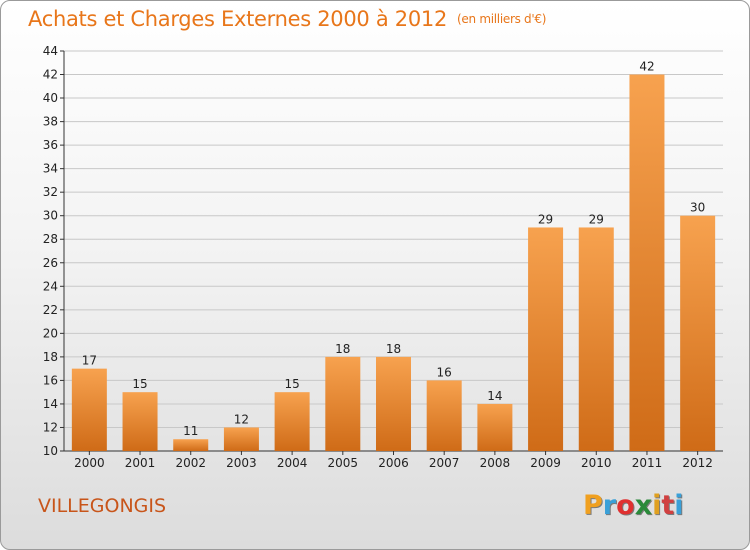 The width and height of the screenshot is (750, 550). What do you see at coordinates (50, 286) in the screenshot?
I see `y-tick-label: 24` at bounding box center [50, 286].